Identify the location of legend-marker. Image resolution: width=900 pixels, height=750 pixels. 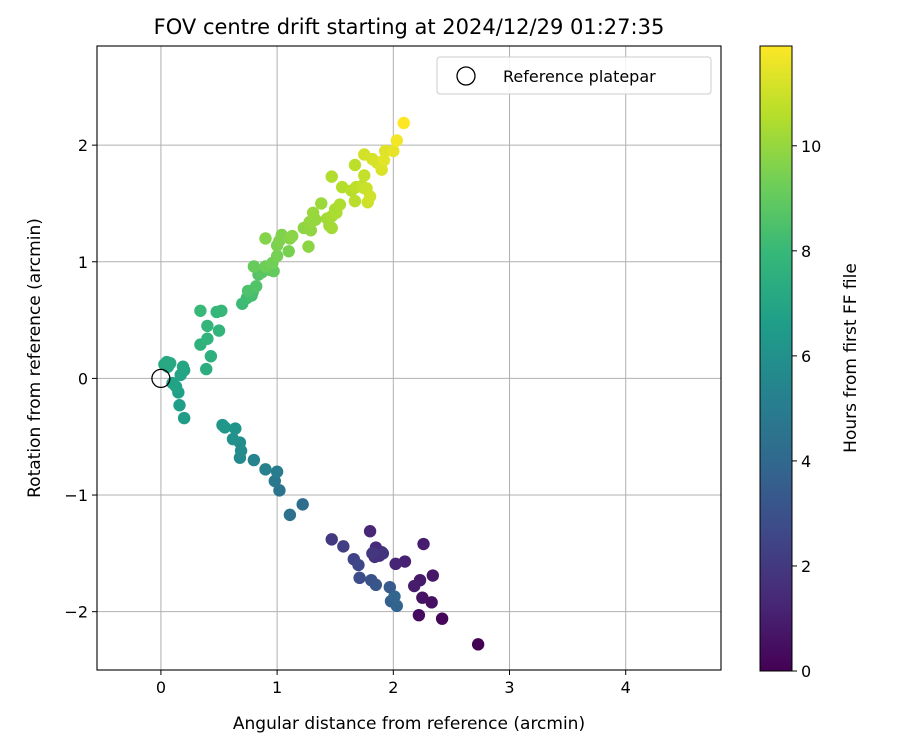
(466, 76).